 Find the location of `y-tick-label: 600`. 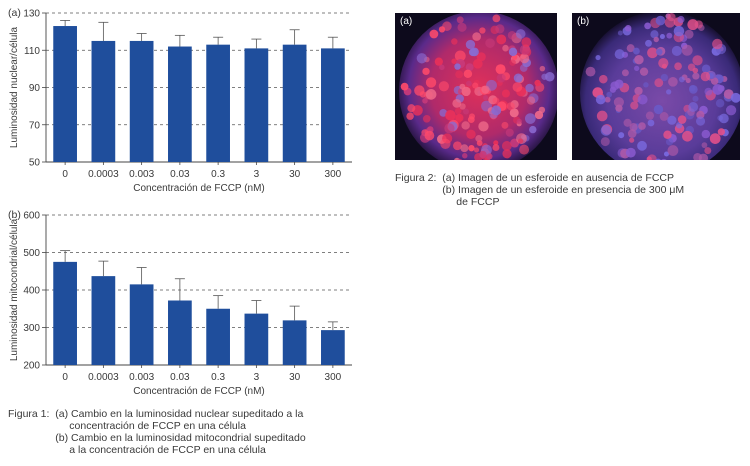

y-tick-label: 600 is located at coordinates (31, 216).